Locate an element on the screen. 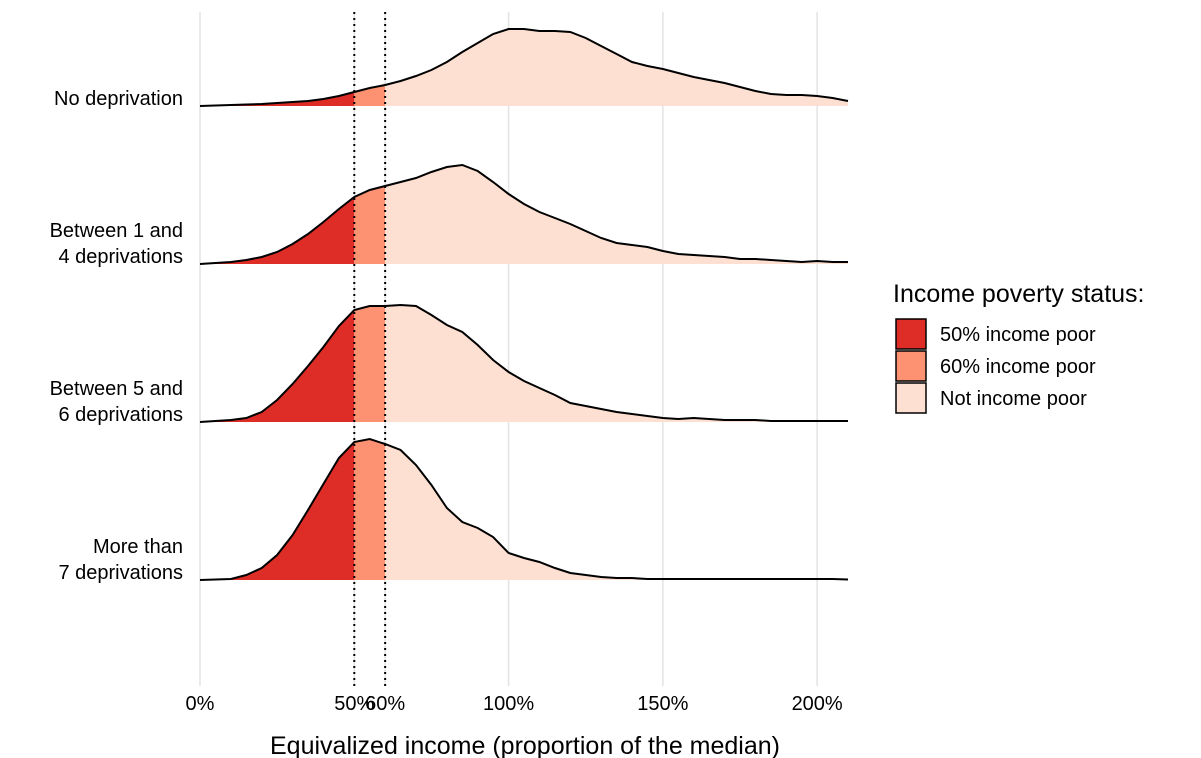  y-category-label: Between 1 and is located at coordinates (116, 231).